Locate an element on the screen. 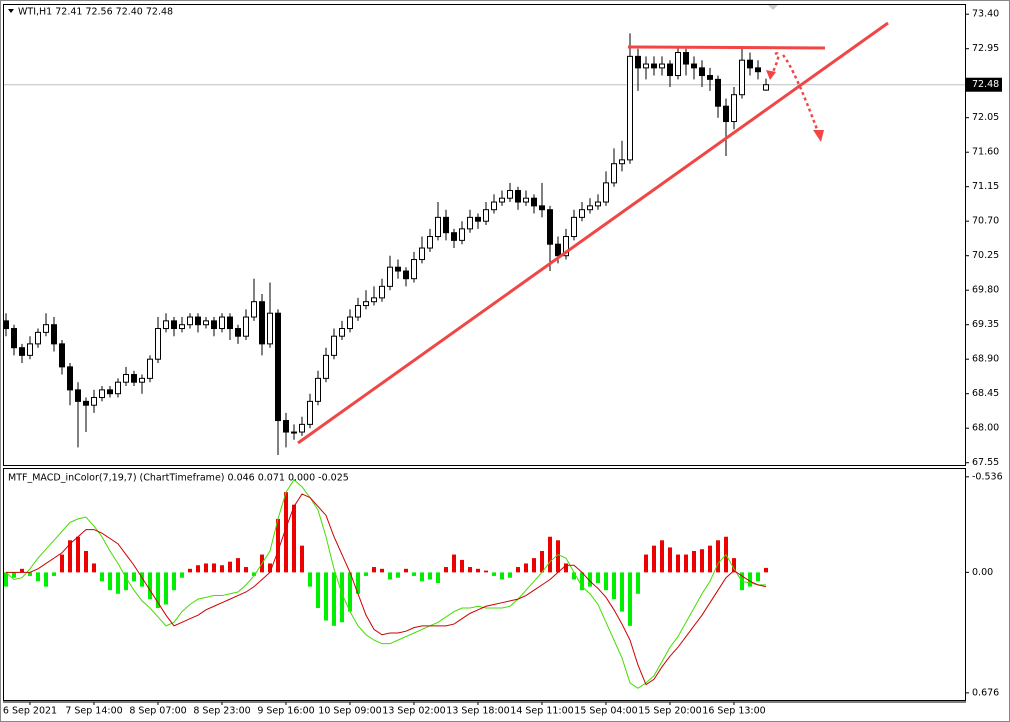 This screenshot has width=1010, height=722. y-tick-label: 0.676 is located at coordinates (985, 692).